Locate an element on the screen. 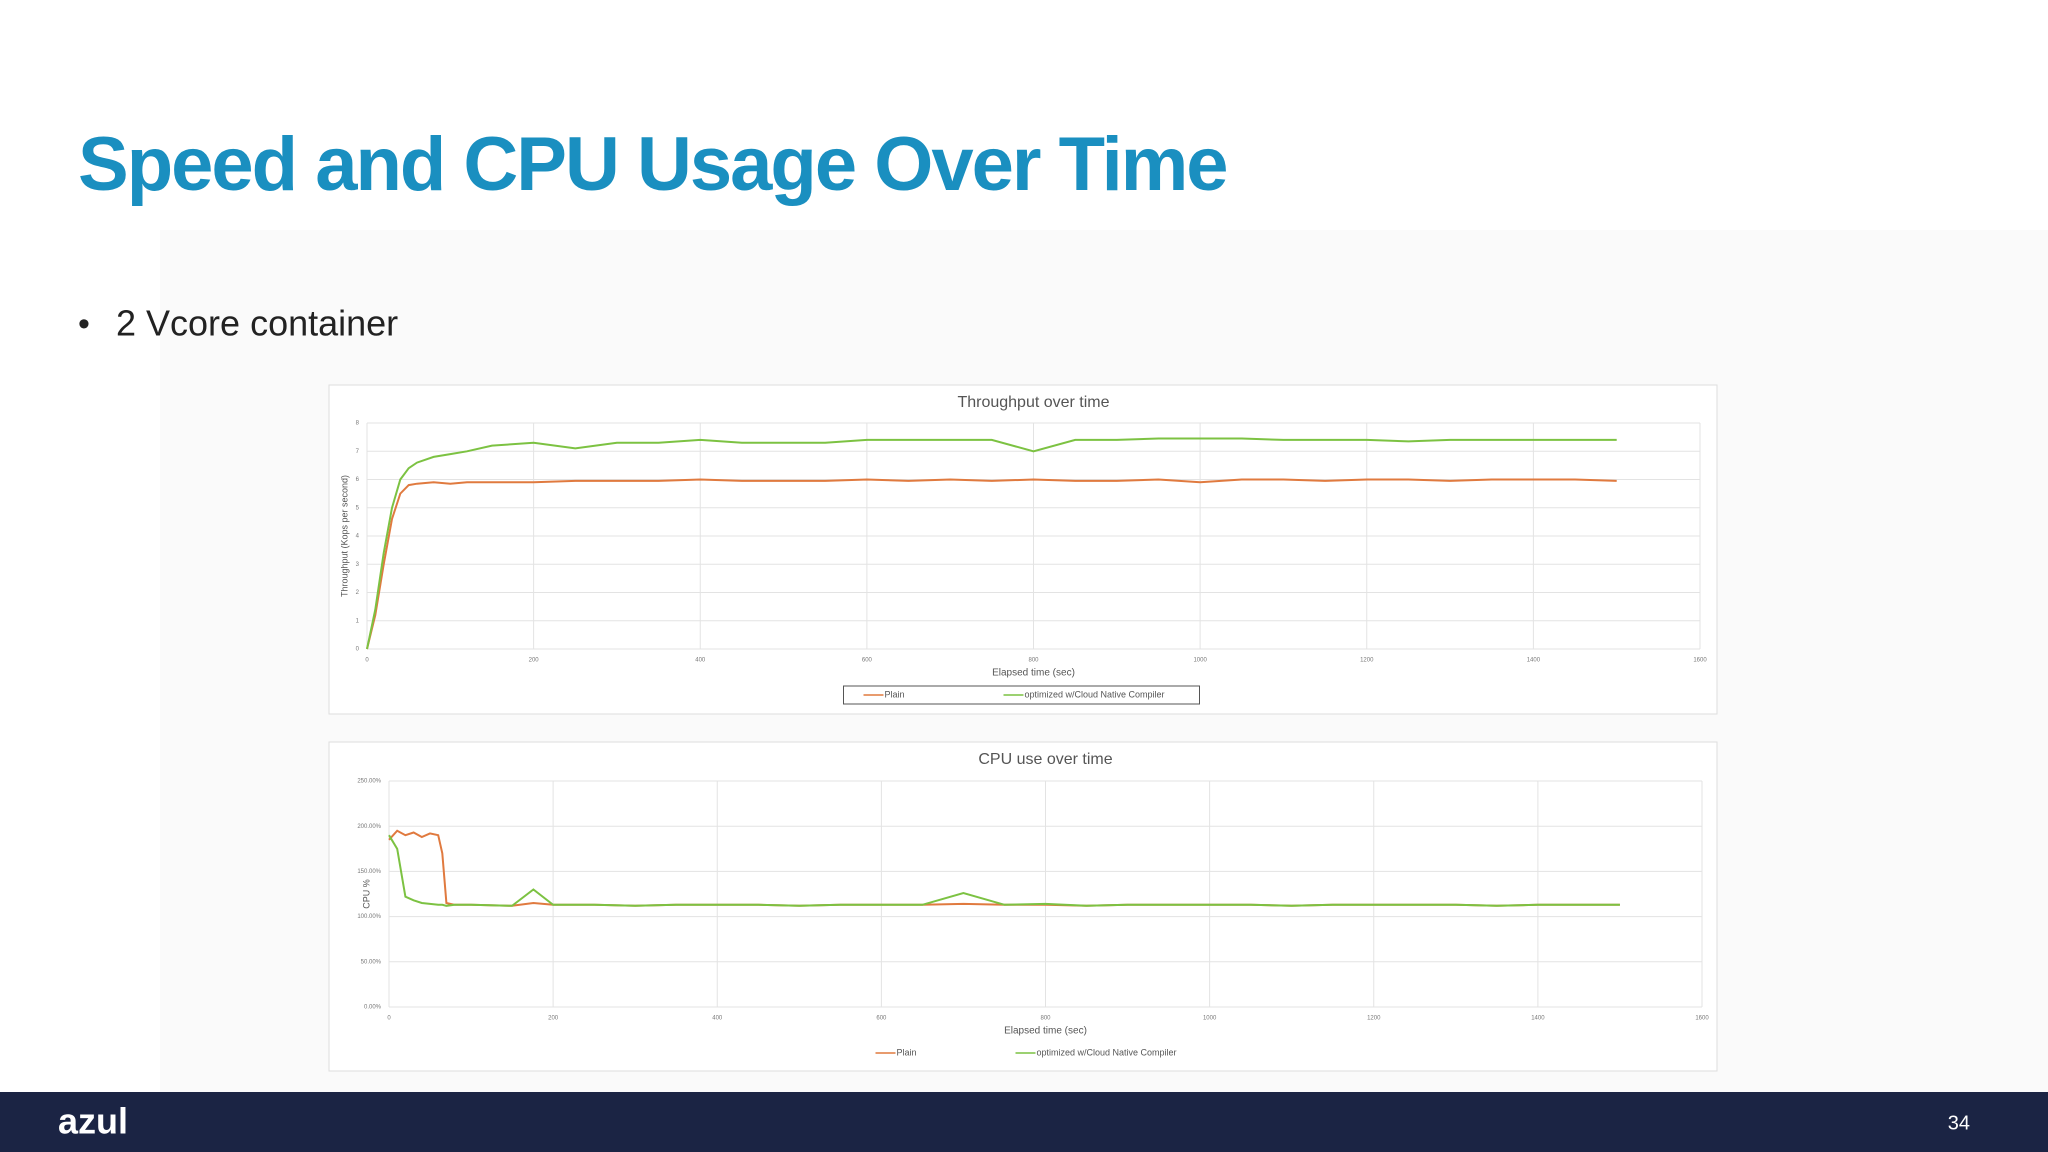  y-tick-label: 0.00% is located at coordinates (373, 1008).